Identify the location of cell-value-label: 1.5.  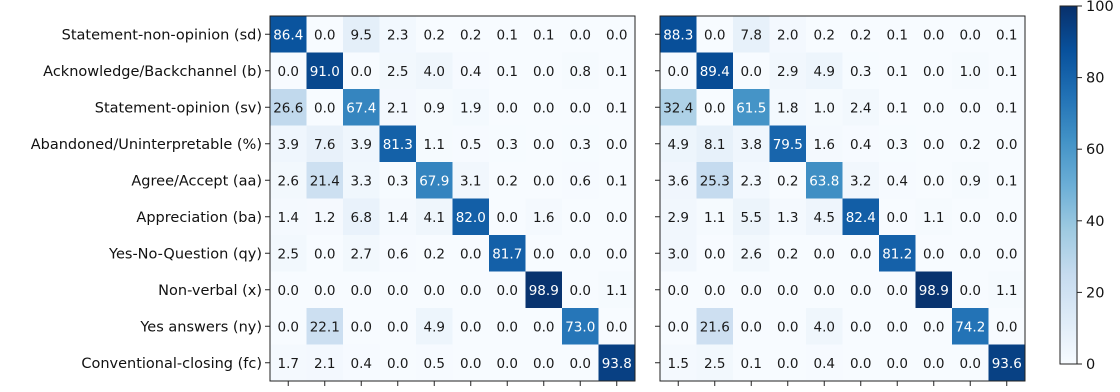
(678, 364).